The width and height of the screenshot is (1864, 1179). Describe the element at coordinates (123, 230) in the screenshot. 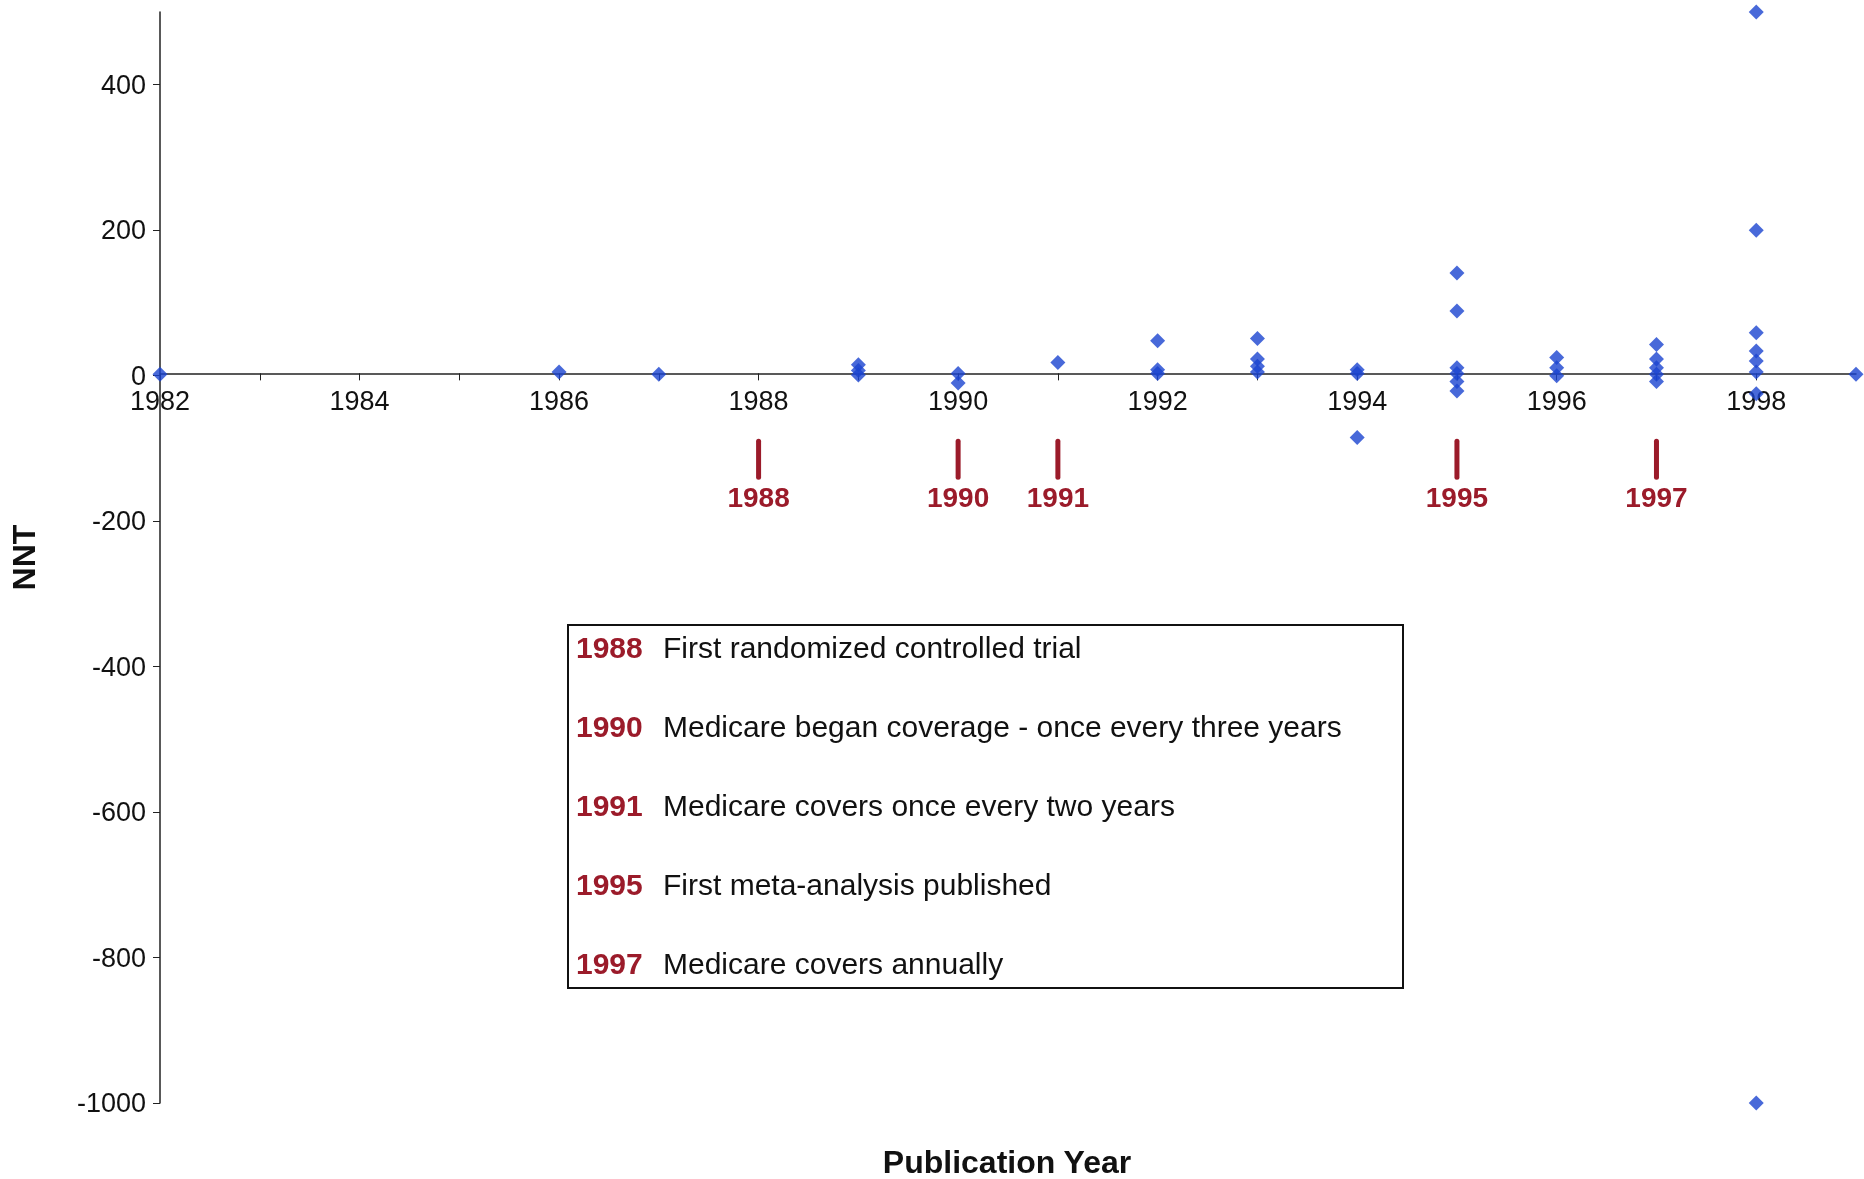

I see `y-tick-label: 200` at that location.